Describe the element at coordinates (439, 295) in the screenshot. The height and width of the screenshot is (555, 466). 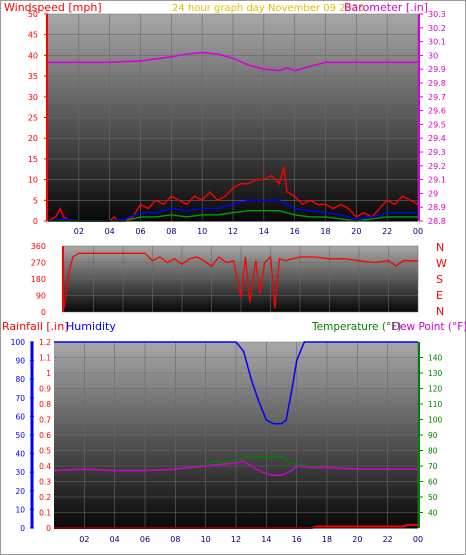
I see `compass-label: E` at that location.